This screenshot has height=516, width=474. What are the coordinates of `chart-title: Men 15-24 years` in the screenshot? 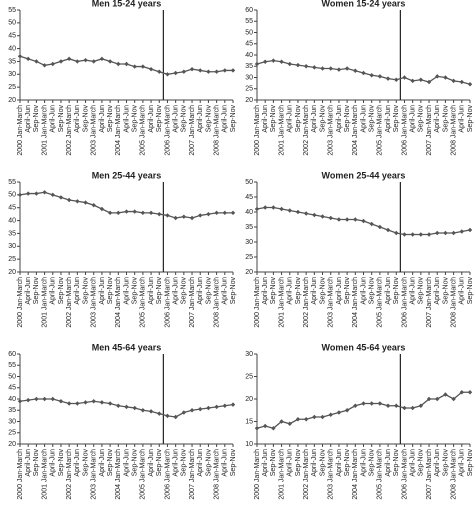 It's located at (127, 4).